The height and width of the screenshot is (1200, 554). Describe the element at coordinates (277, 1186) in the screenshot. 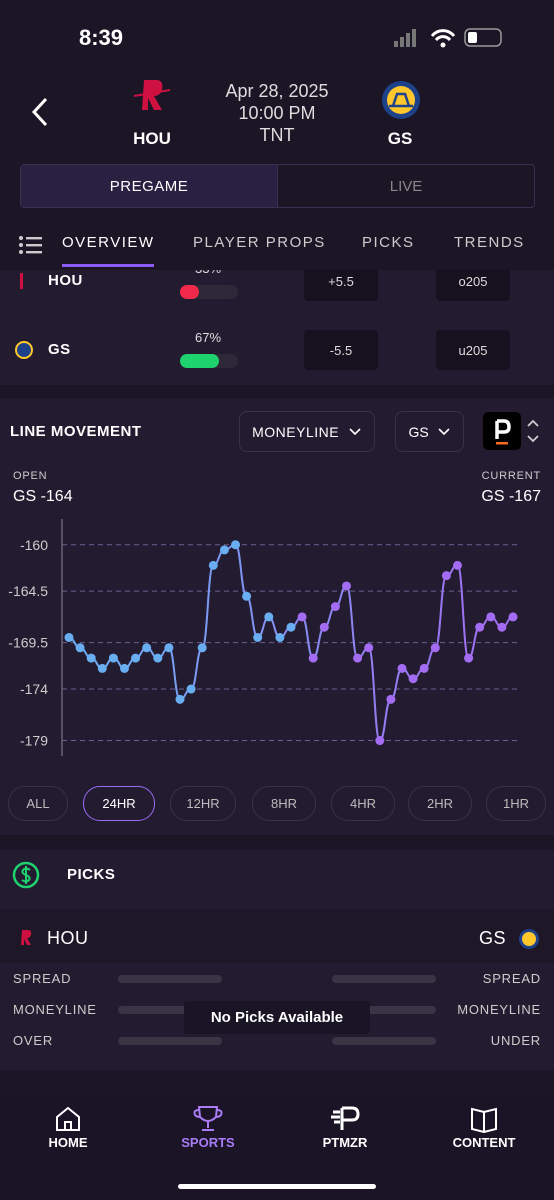

I see `home-indicator` at that location.